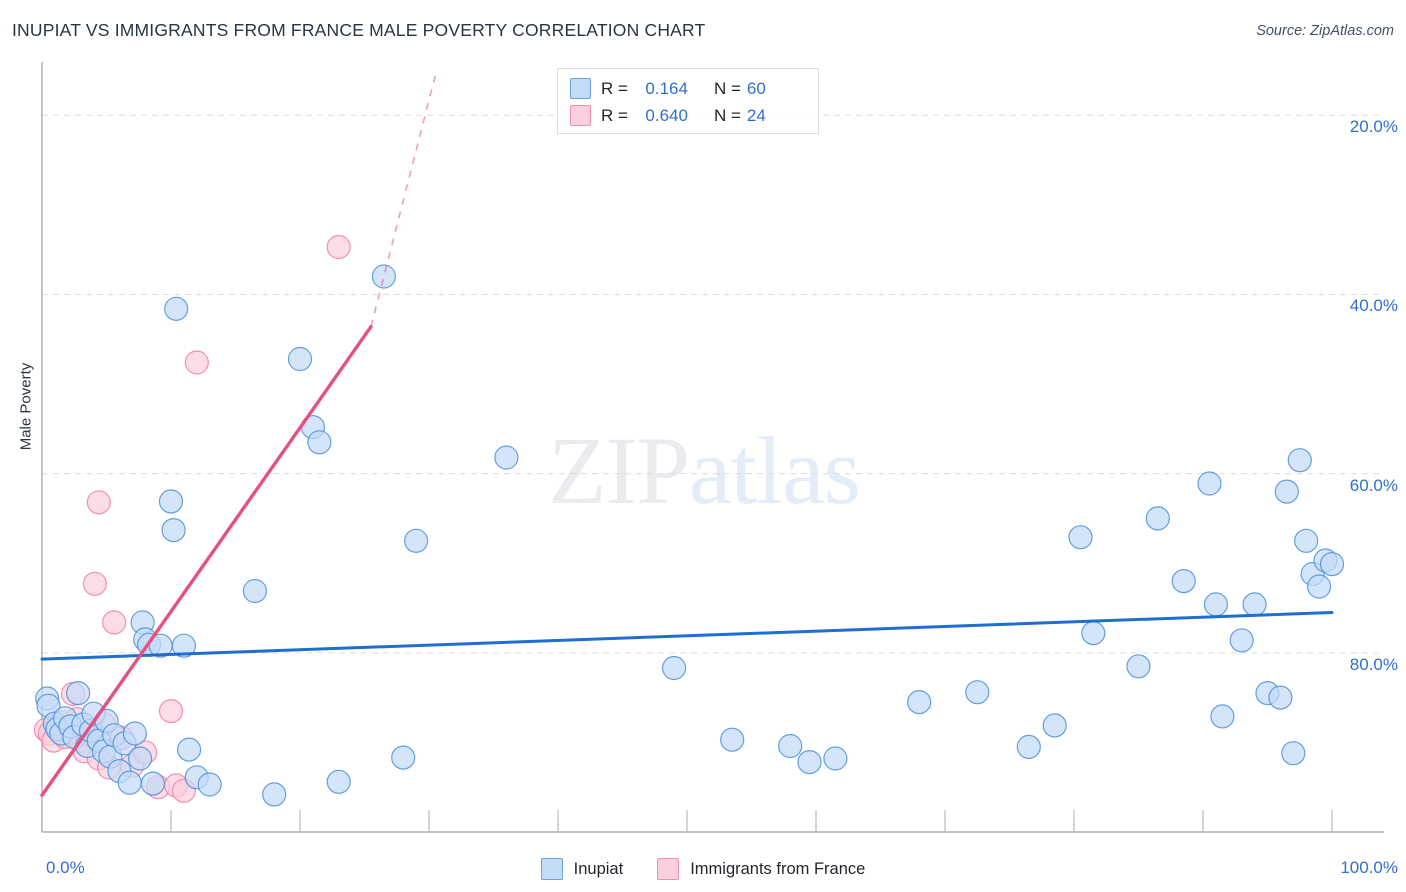 The image size is (1406, 892). I want to click on x-axis-tick-min: 0.0%, so click(65, 867).